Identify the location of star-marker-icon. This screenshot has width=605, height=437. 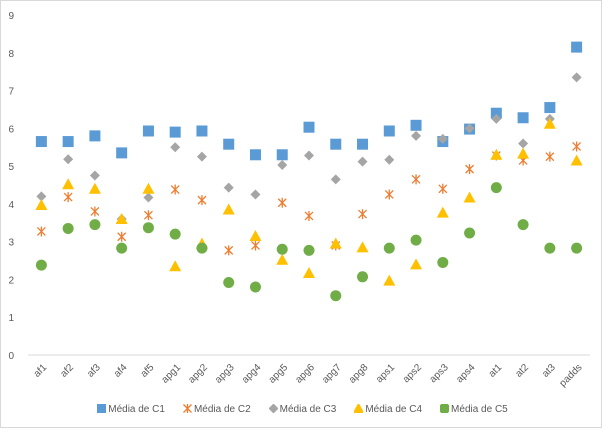
(187, 408).